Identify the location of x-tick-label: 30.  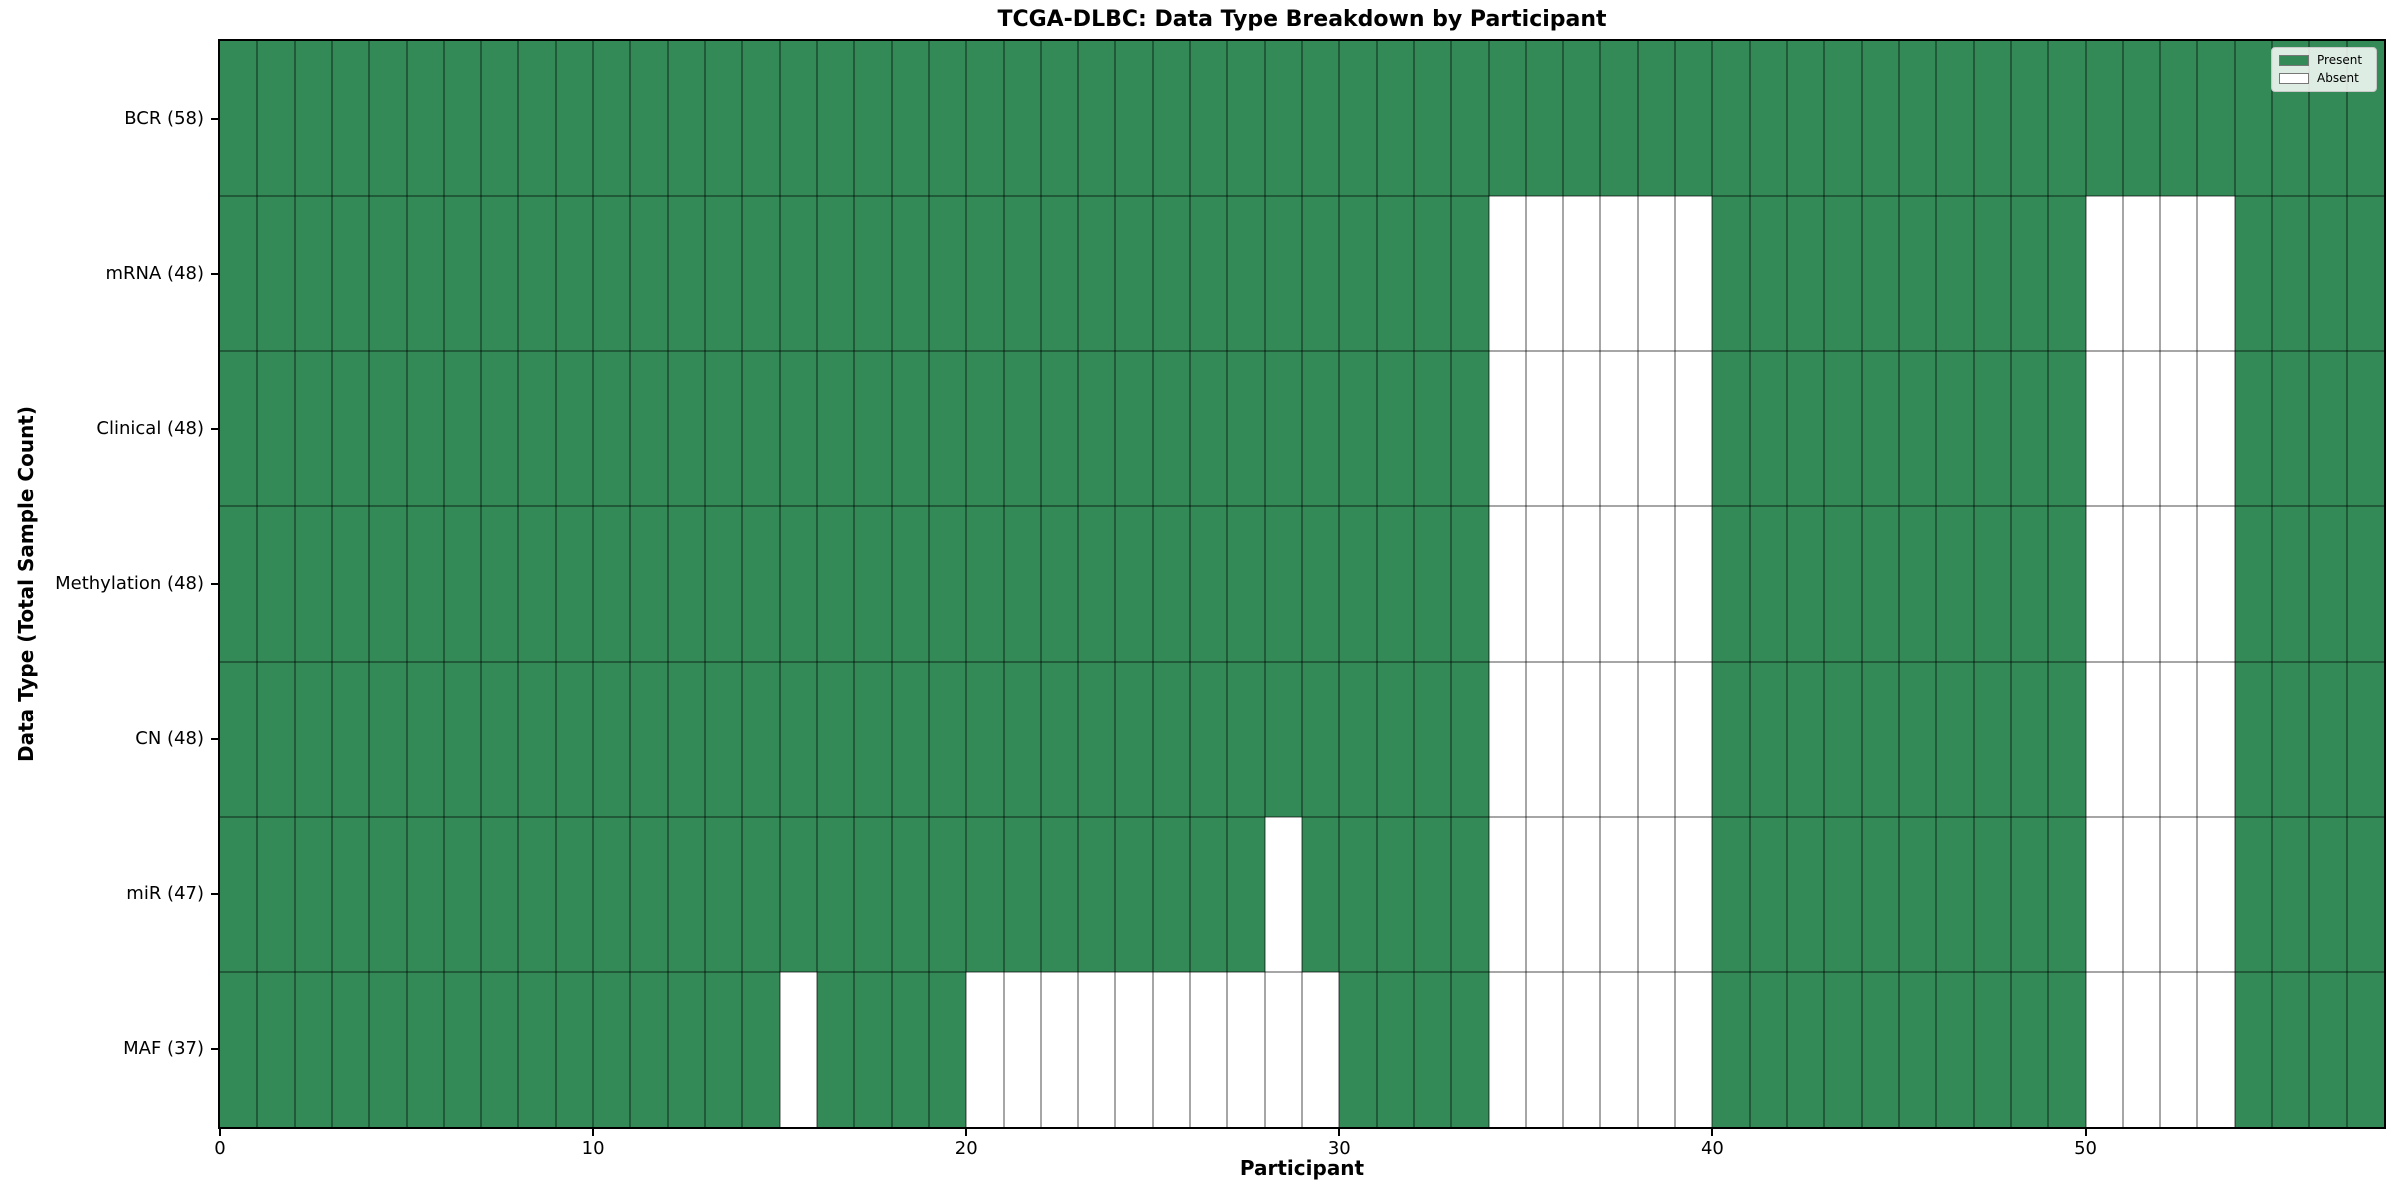
(1339, 1148).